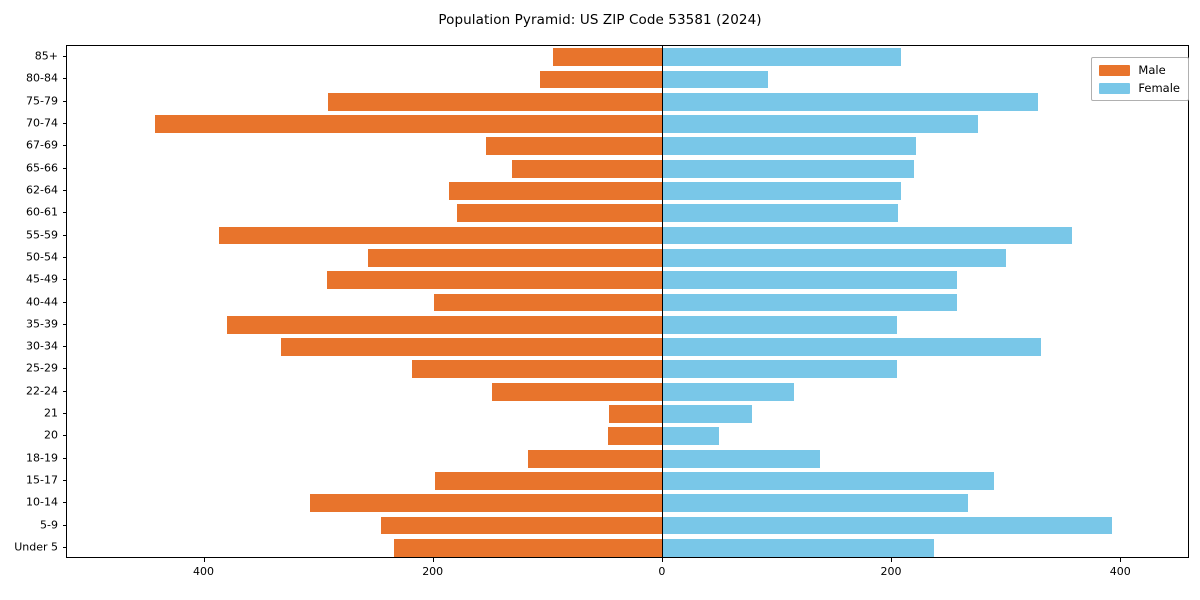 Image resolution: width=1200 pixels, height=600 pixels. I want to click on y-axis-tick-label: 62-64, so click(42, 190).